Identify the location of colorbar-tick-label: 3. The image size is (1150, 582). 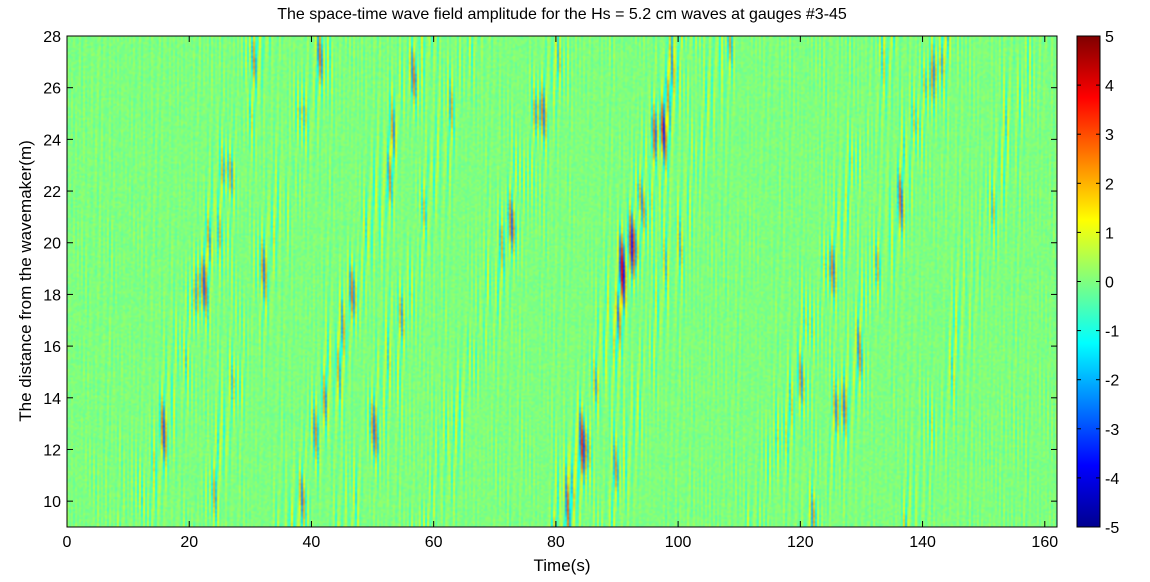
(1109, 135).